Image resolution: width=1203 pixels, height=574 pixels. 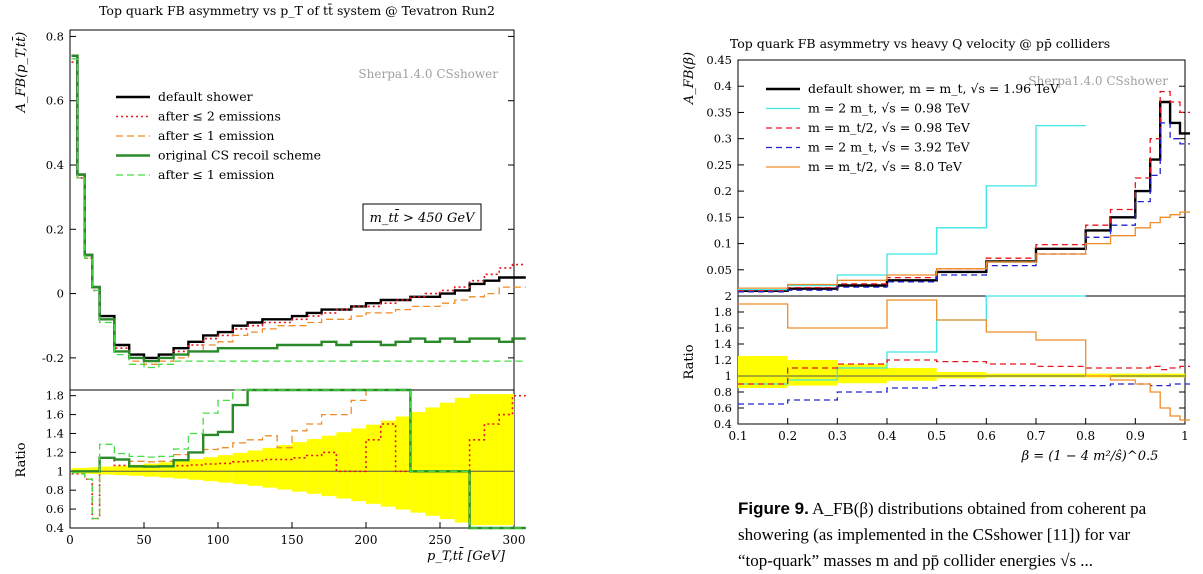 I want to click on right-xtick-label: 0.4, so click(x=886, y=436).